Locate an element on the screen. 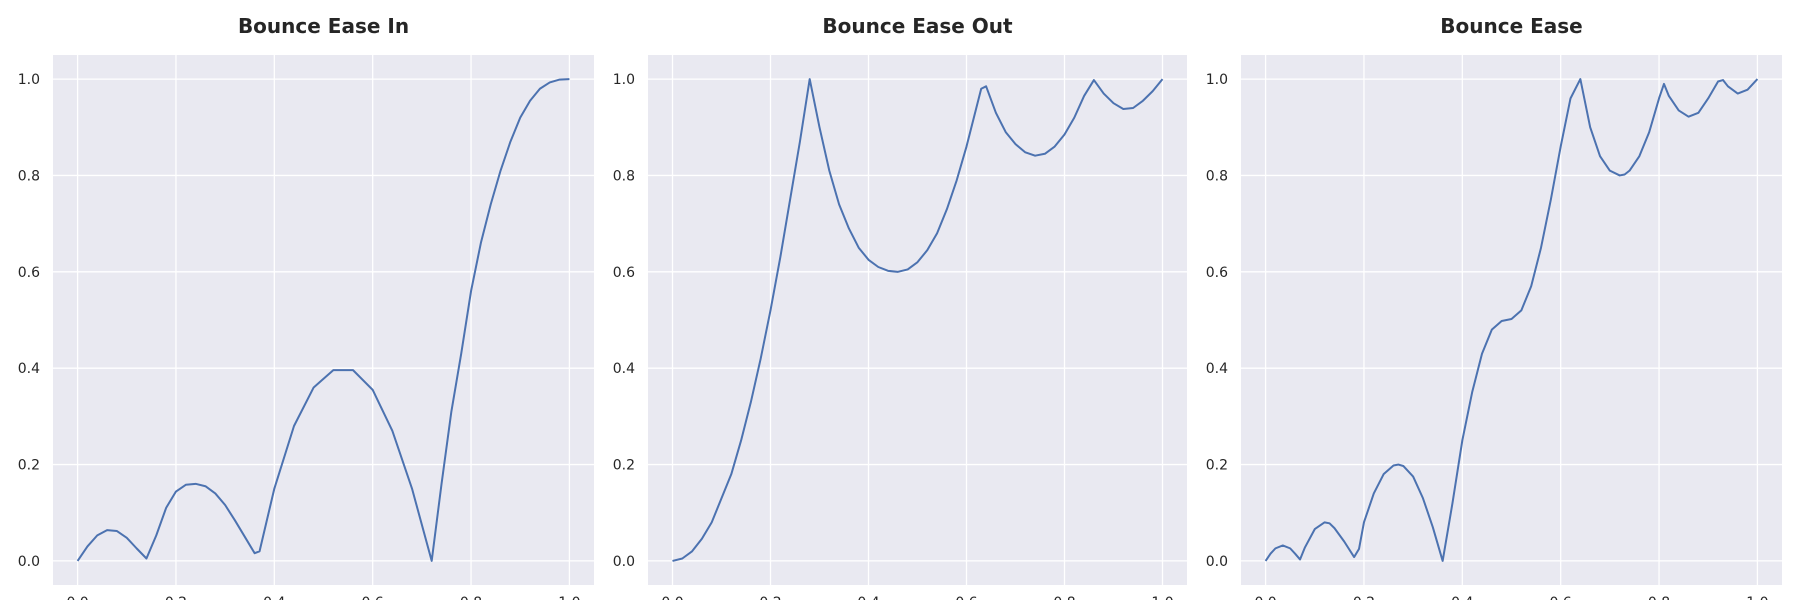  chart-title: Bounce Ease Out is located at coordinates (917, 26).